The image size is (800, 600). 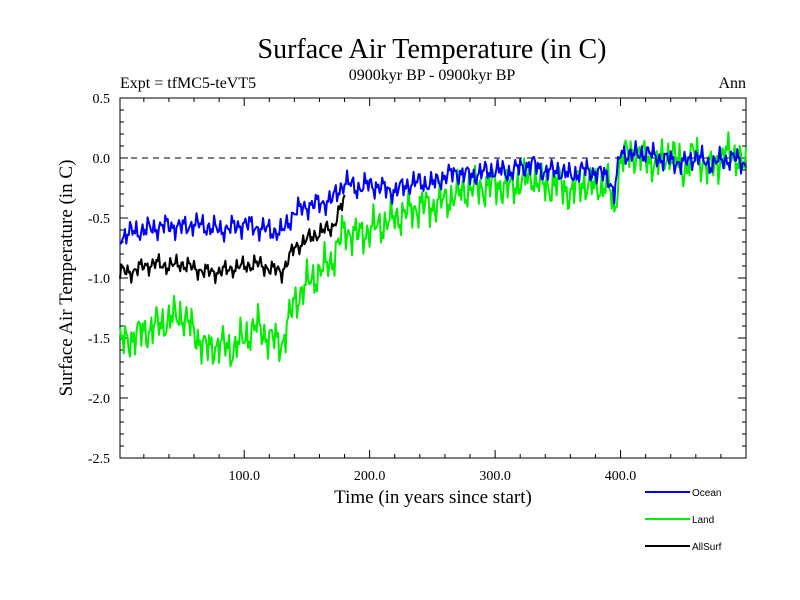 I want to click on x-tick-label: 100.0, so click(x=244, y=476).